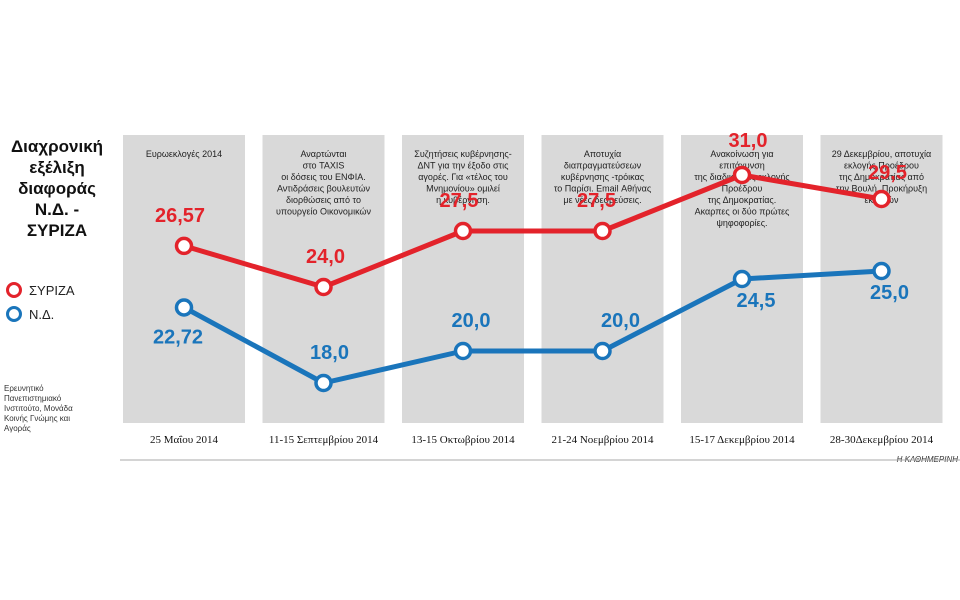 Image resolution: width=960 pixels, height=600 pixels. I want to click on annotation-line: Ανακοίνωση για, so click(741, 154).